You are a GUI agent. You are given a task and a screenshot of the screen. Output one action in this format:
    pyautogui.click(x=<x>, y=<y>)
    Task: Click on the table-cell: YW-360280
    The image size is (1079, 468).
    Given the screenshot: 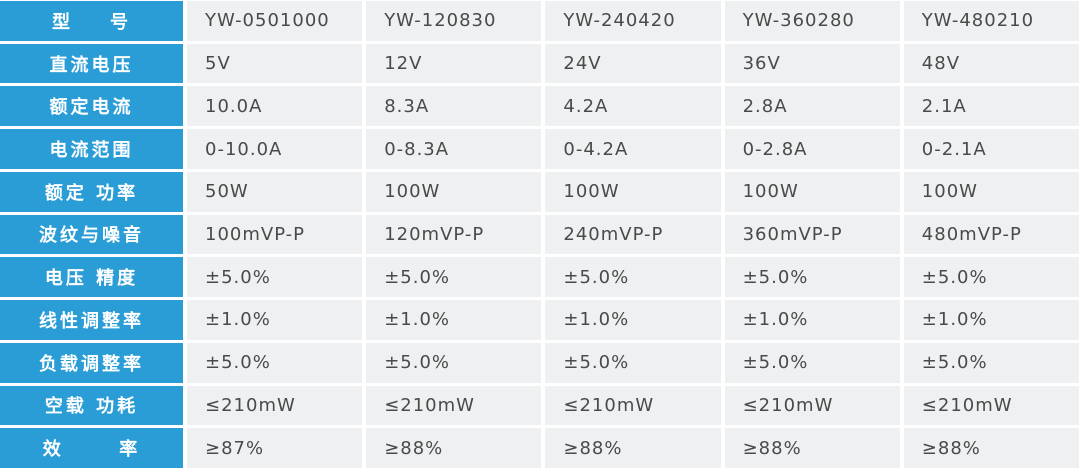 What is the action you would take?
    pyautogui.click(x=812, y=21)
    